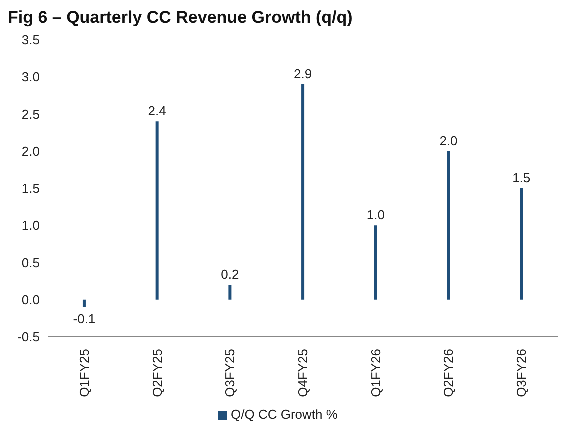 Image resolution: width=577 pixels, height=430 pixels. I want to click on y-tick-label: 2.5, so click(31, 114).